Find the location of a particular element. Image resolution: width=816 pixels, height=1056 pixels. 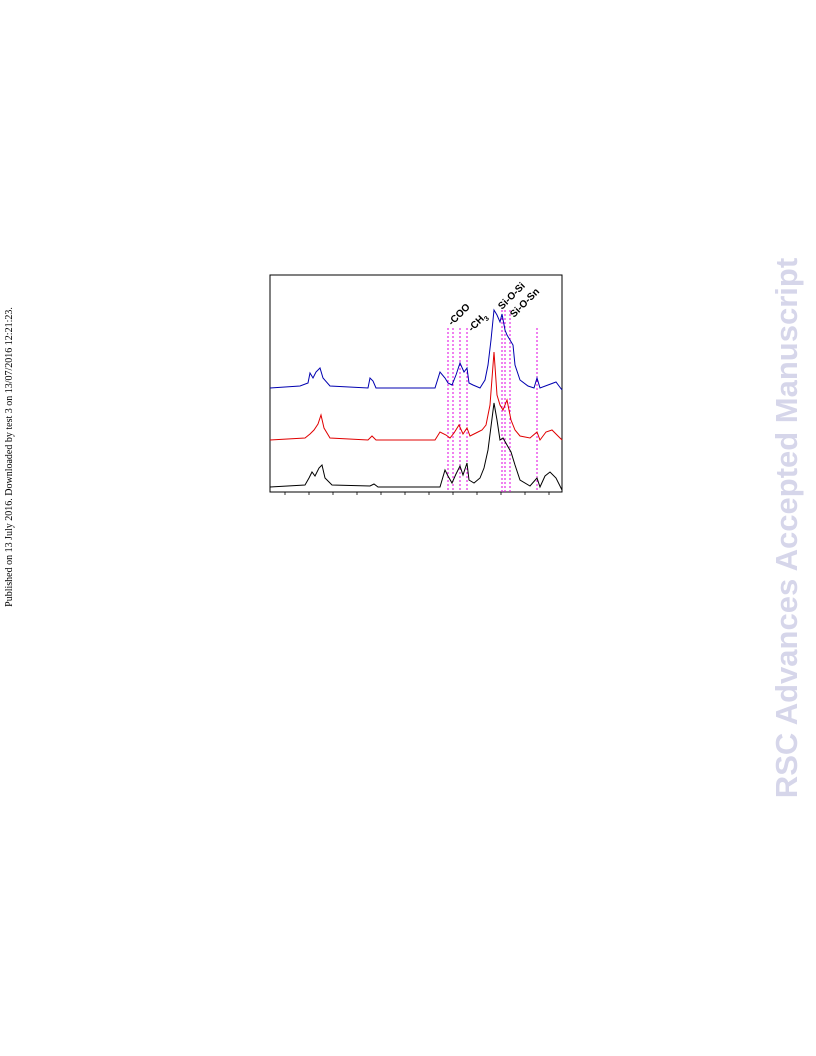

annotation: -CH3 is located at coordinates (478, 323).